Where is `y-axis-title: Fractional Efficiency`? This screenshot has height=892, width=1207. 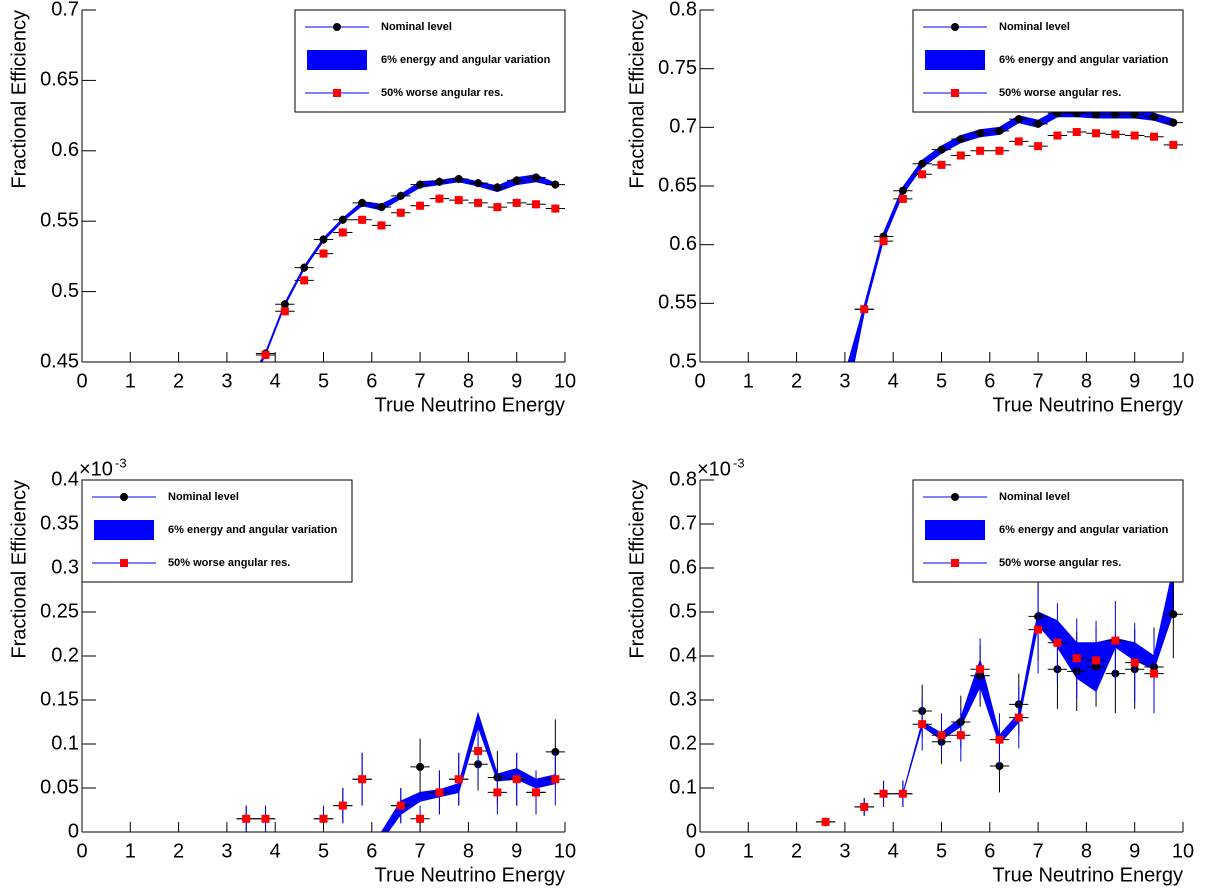 y-axis-title: Fractional Efficiency is located at coordinates (637, 569).